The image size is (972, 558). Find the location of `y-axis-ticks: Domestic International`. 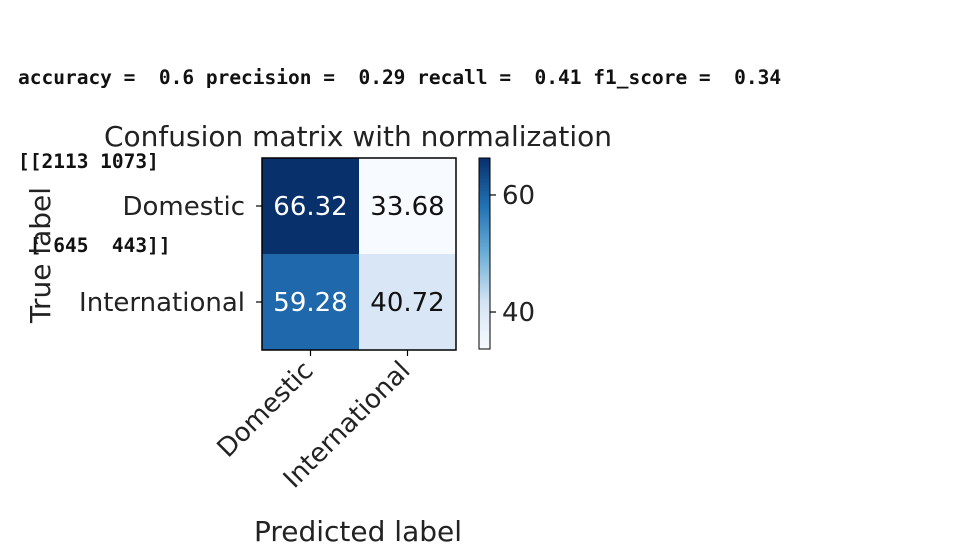

y-axis-ticks: Domestic International is located at coordinates (170, 255).